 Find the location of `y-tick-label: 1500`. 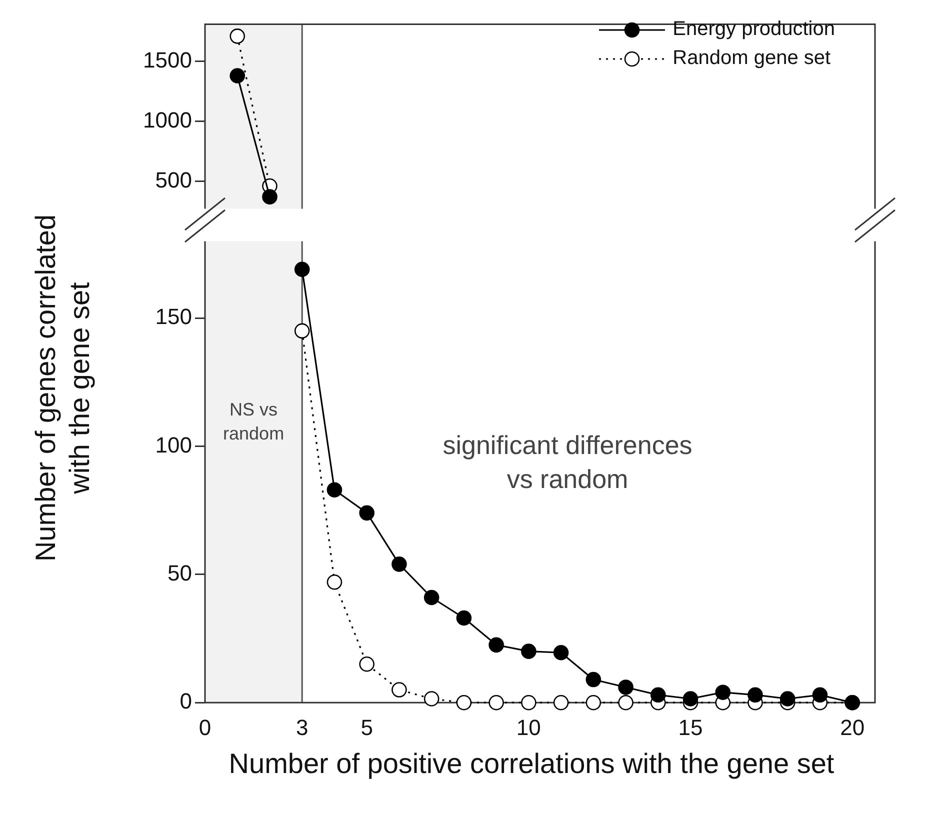

y-tick-label: 1500 is located at coordinates (167, 59).